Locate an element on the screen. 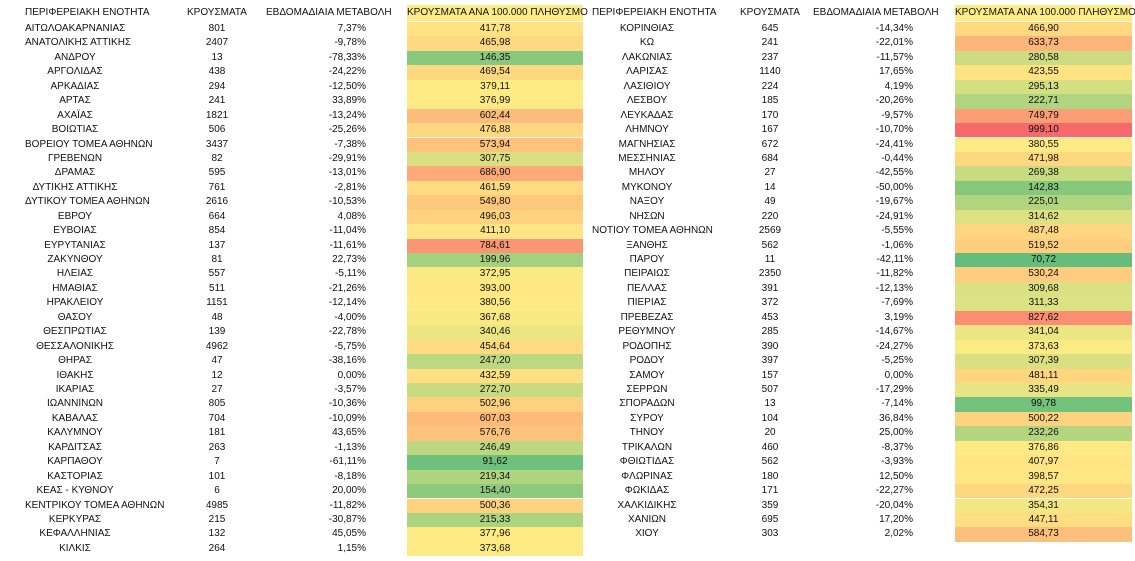 Image resolution: width=1135 pixels, height=561 pixels. cases: 47 is located at coordinates (217, 361).